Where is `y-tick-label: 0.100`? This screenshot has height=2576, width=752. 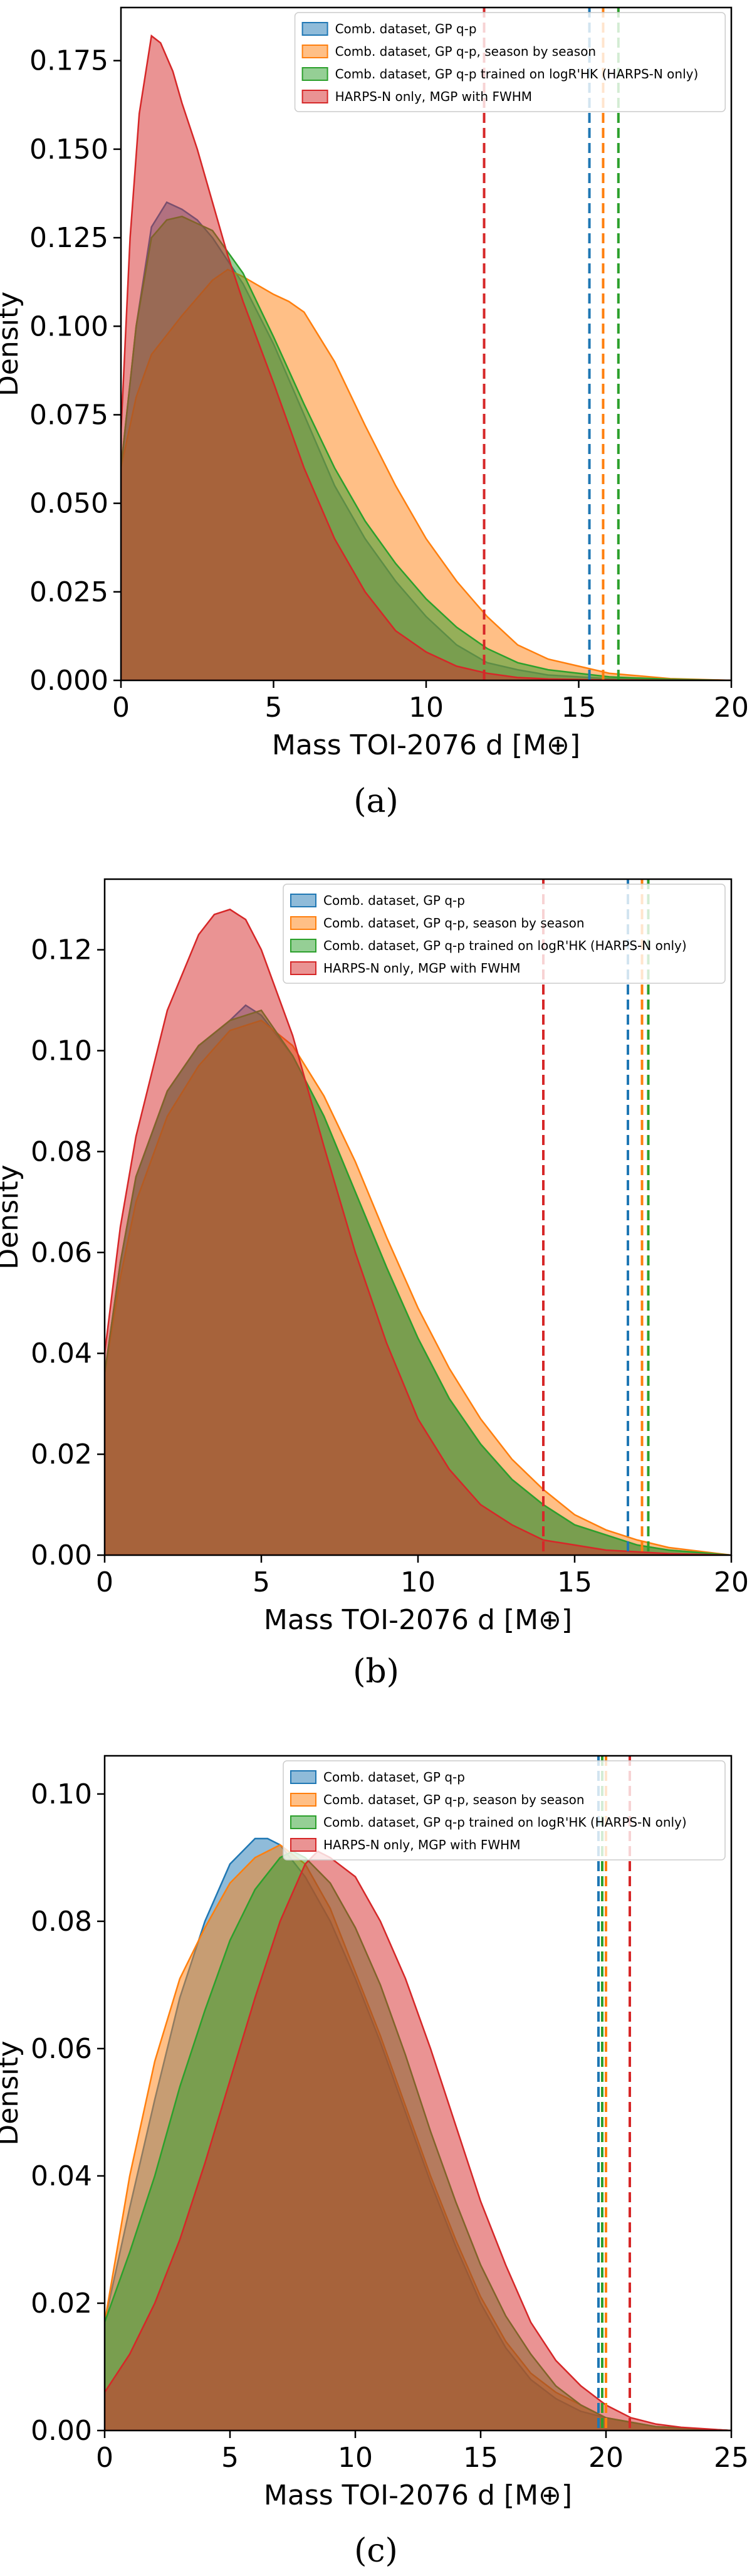
y-tick-label: 0.100 is located at coordinates (68, 326).